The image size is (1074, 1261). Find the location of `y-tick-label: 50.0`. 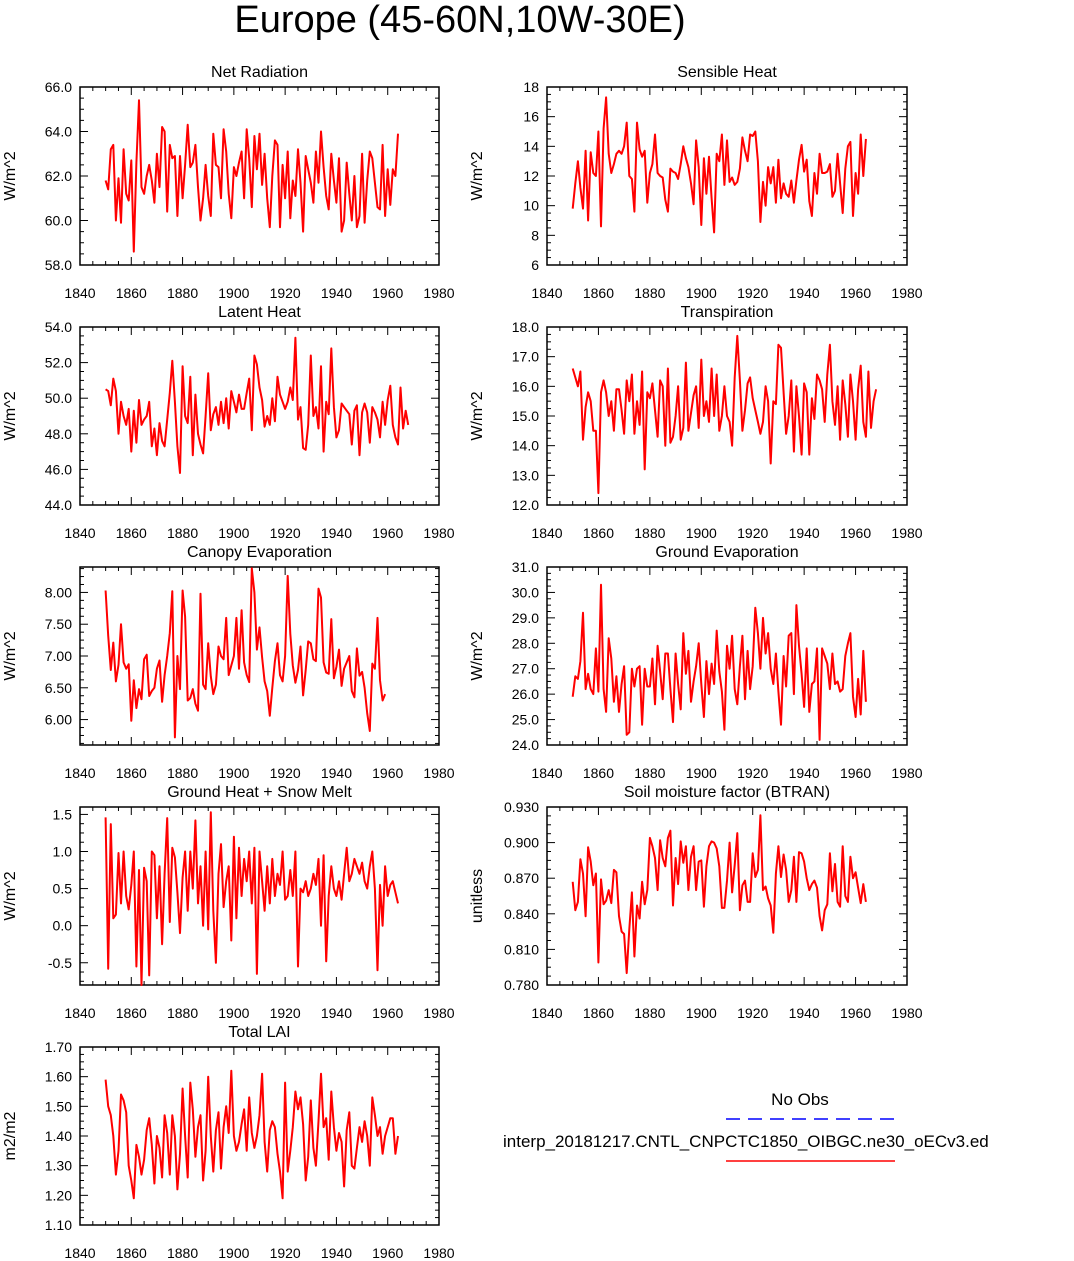

y-tick-label: 50.0 is located at coordinates (58, 398).